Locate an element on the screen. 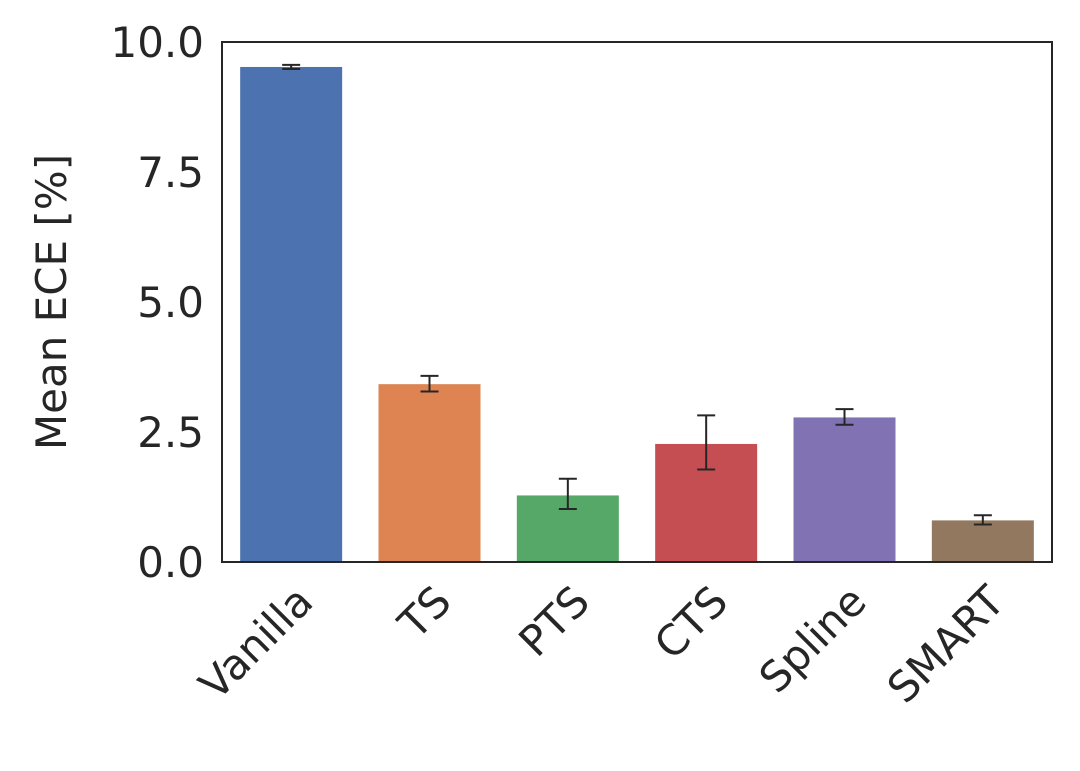 The image size is (1080, 771). y-axis-label: Mean ECE [%] is located at coordinates (51, 302).